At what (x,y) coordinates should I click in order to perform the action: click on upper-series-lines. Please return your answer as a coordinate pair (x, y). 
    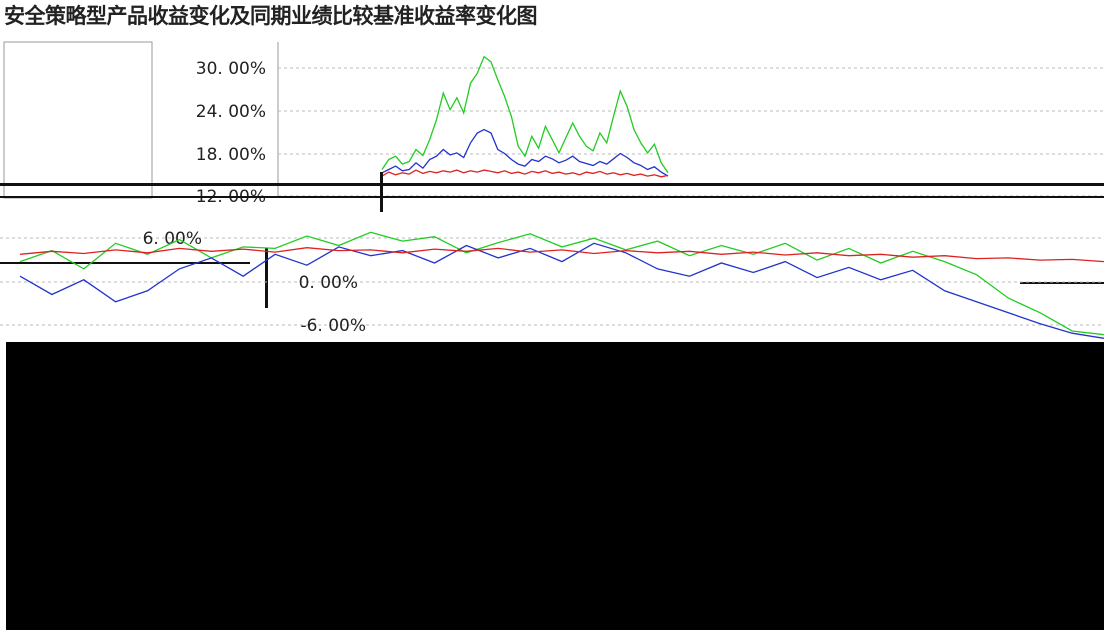
    Looking at the image, I should click on (525, 116).